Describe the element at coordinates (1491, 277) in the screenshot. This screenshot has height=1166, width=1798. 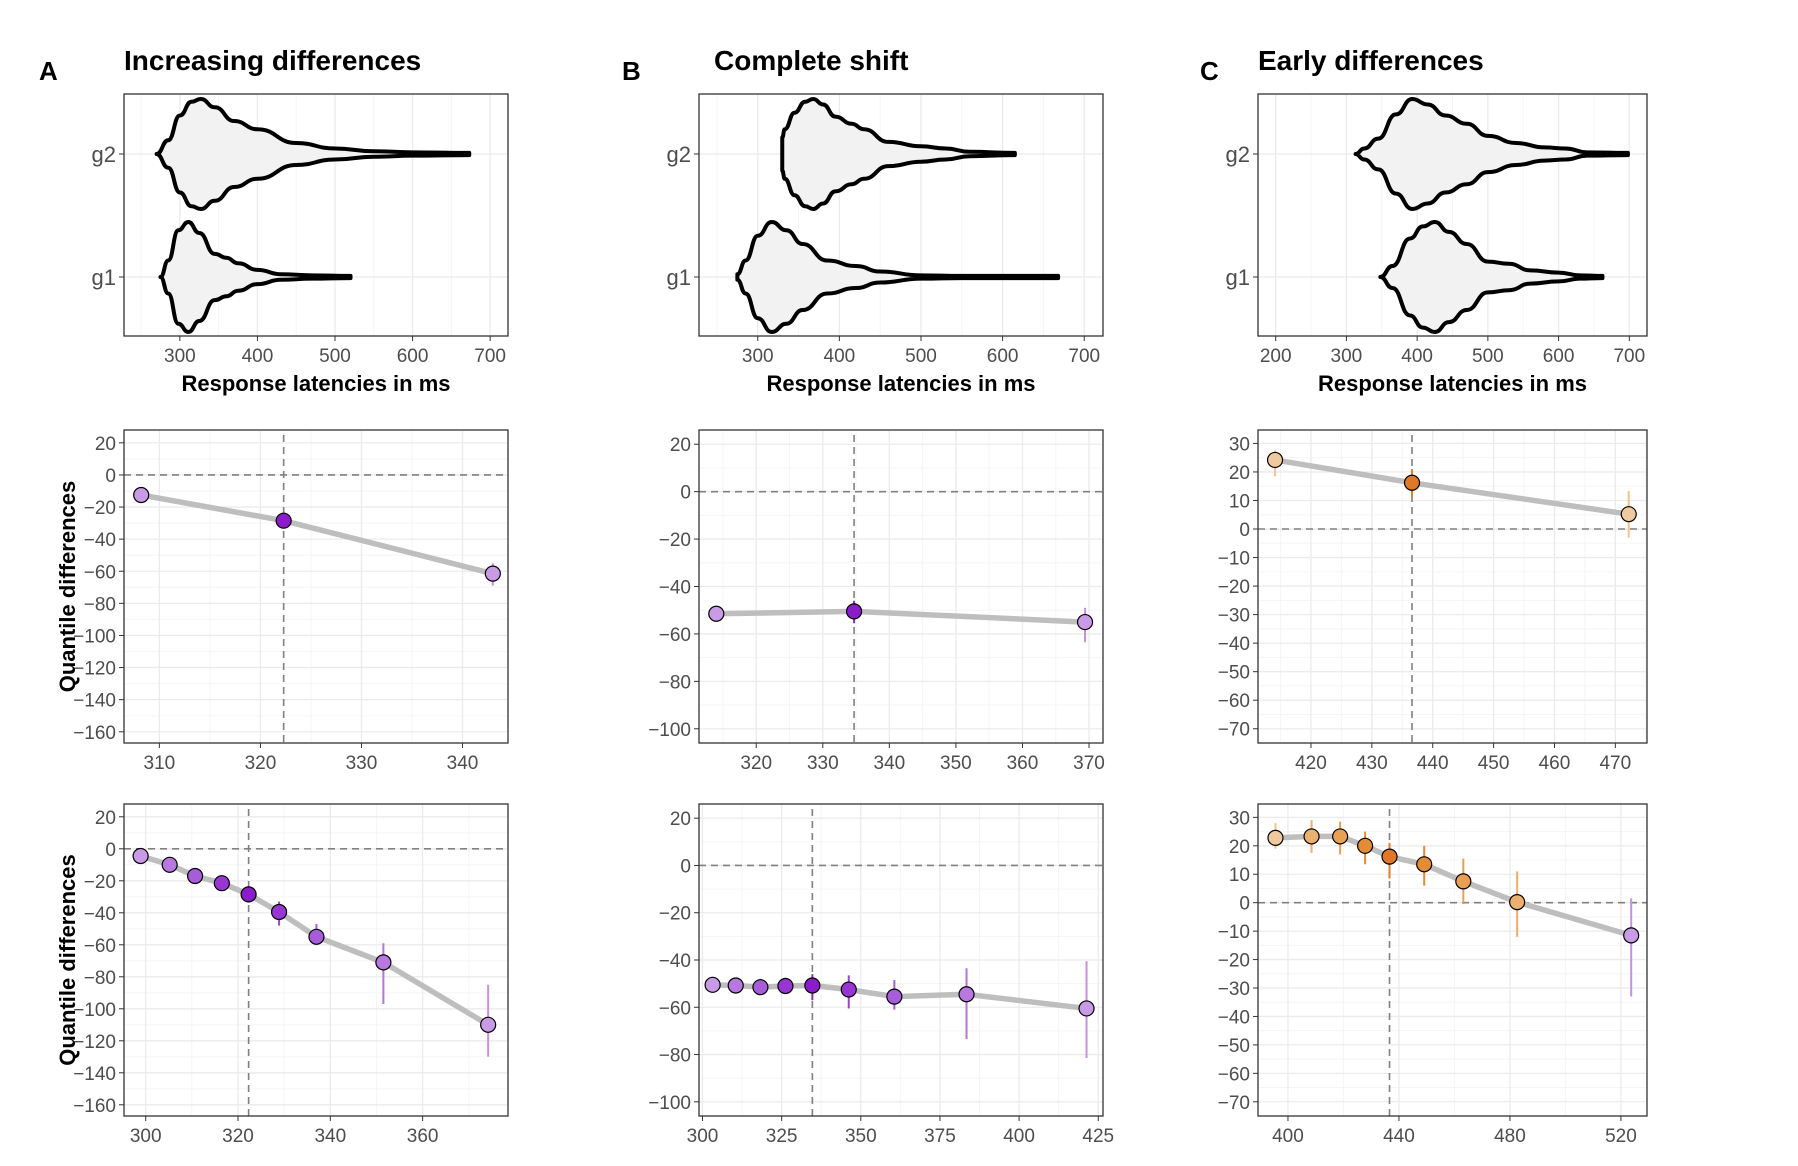
I see `violin-g1` at that location.